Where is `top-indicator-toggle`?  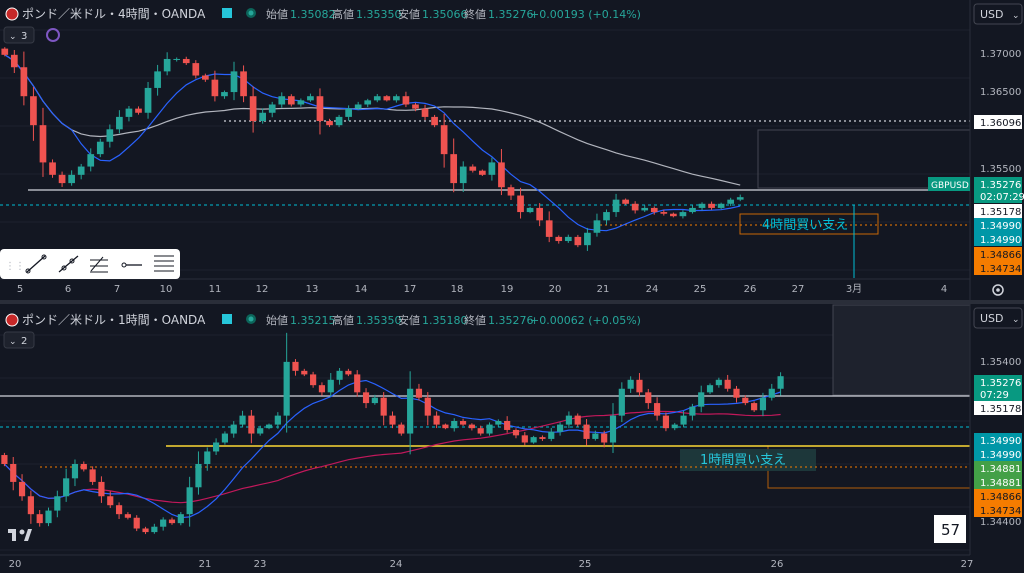
top-indicator-toggle is located at coordinates (19, 35).